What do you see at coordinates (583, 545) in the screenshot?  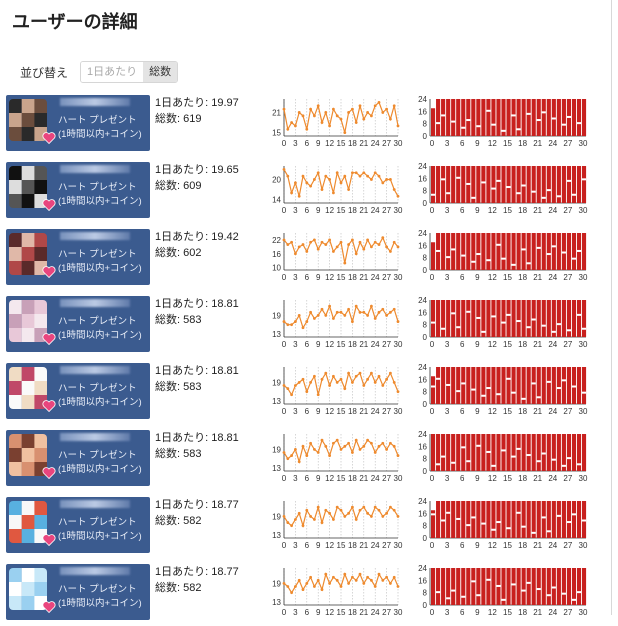 I see `x-tick-label: 30` at bounding box center [583, 545].